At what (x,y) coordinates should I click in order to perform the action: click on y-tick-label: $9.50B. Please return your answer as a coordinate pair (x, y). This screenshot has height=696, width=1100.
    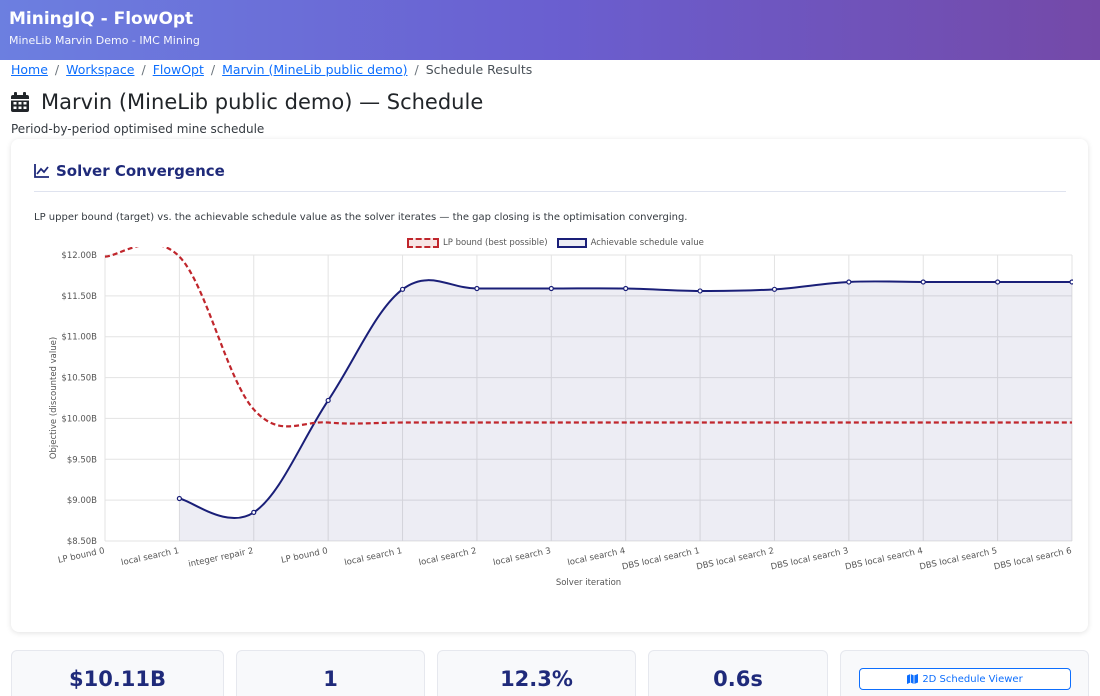
    Looking at the image, I should click on (82, 460).